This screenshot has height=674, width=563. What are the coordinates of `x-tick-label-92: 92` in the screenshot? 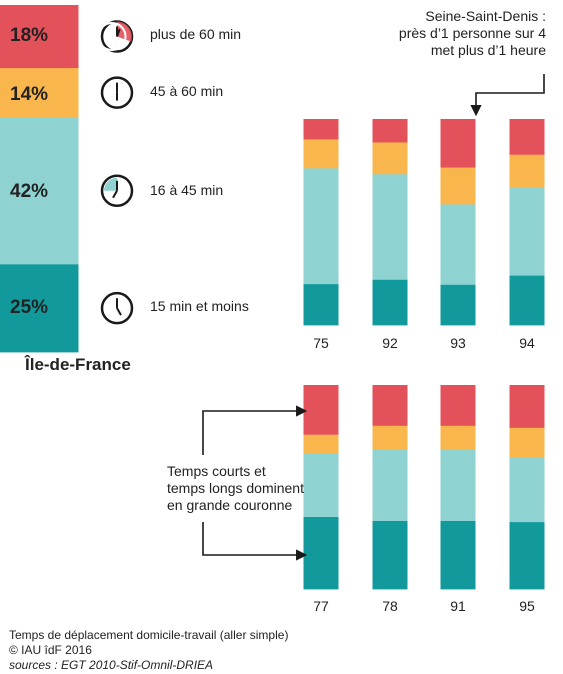 It's located at (390, 343).